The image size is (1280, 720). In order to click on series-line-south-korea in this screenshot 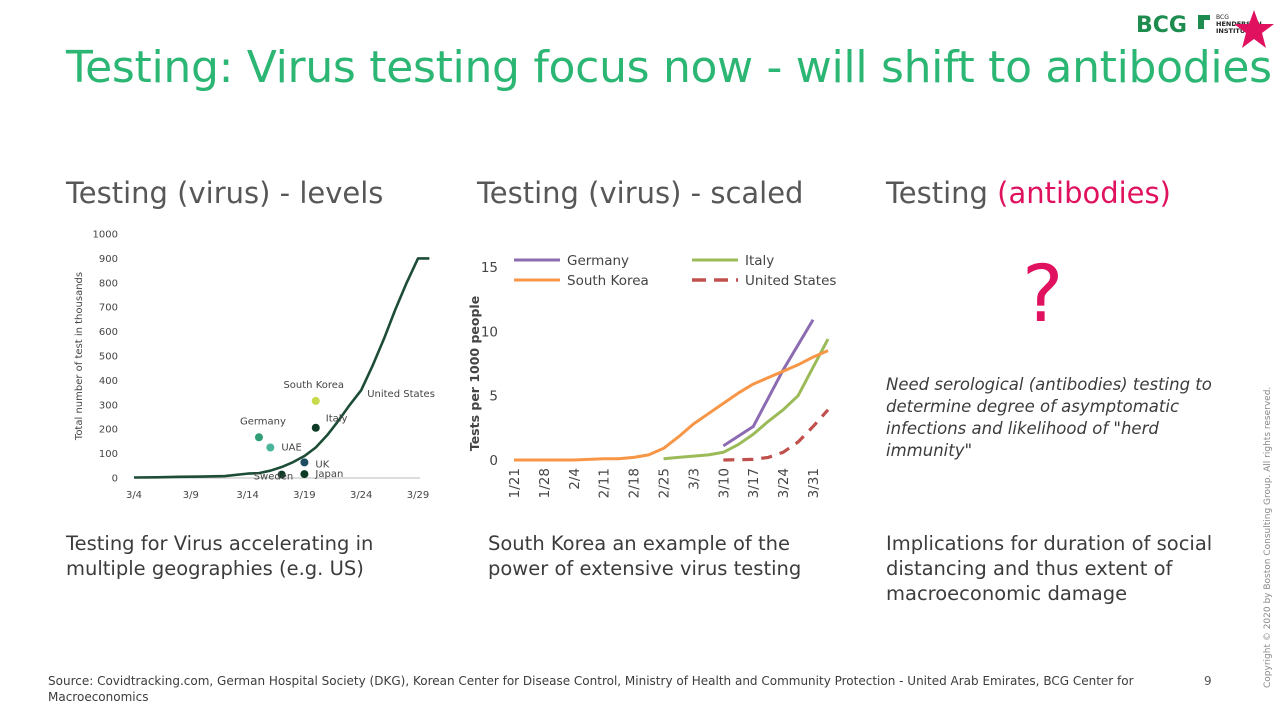, I will do `click(671, 405)`.